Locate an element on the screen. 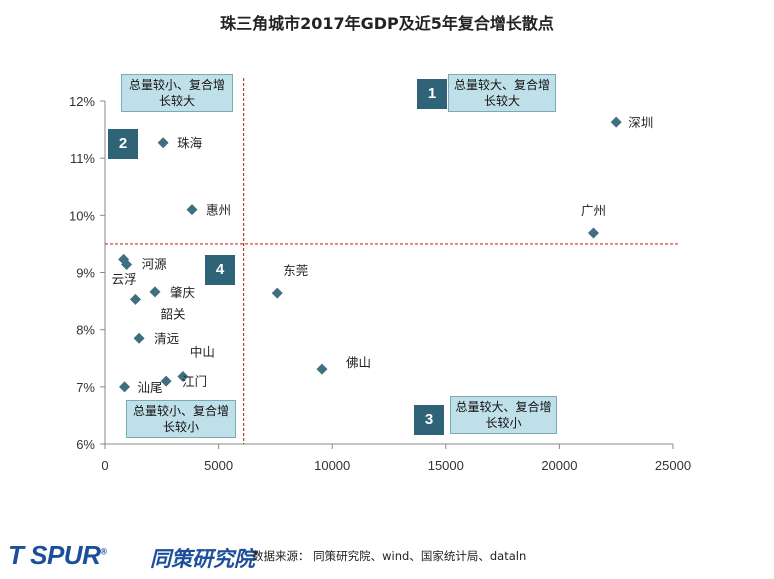 The width and height of the screenshot is (774, 579). data-source-note: 数据来源： 同策研究院、wind、国家统计局、dataln is located at coordinates (389, 556).